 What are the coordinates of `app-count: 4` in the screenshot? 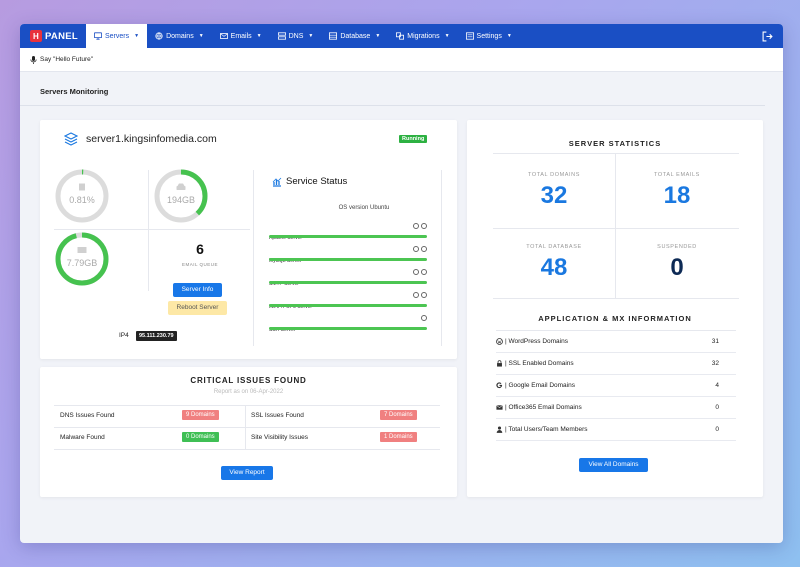 It's located at (717, 385).